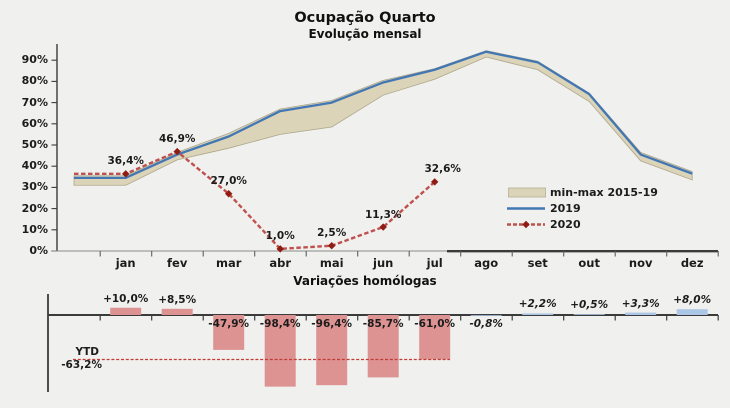  I want to click on legend-swatch-line, so click(526, 208).